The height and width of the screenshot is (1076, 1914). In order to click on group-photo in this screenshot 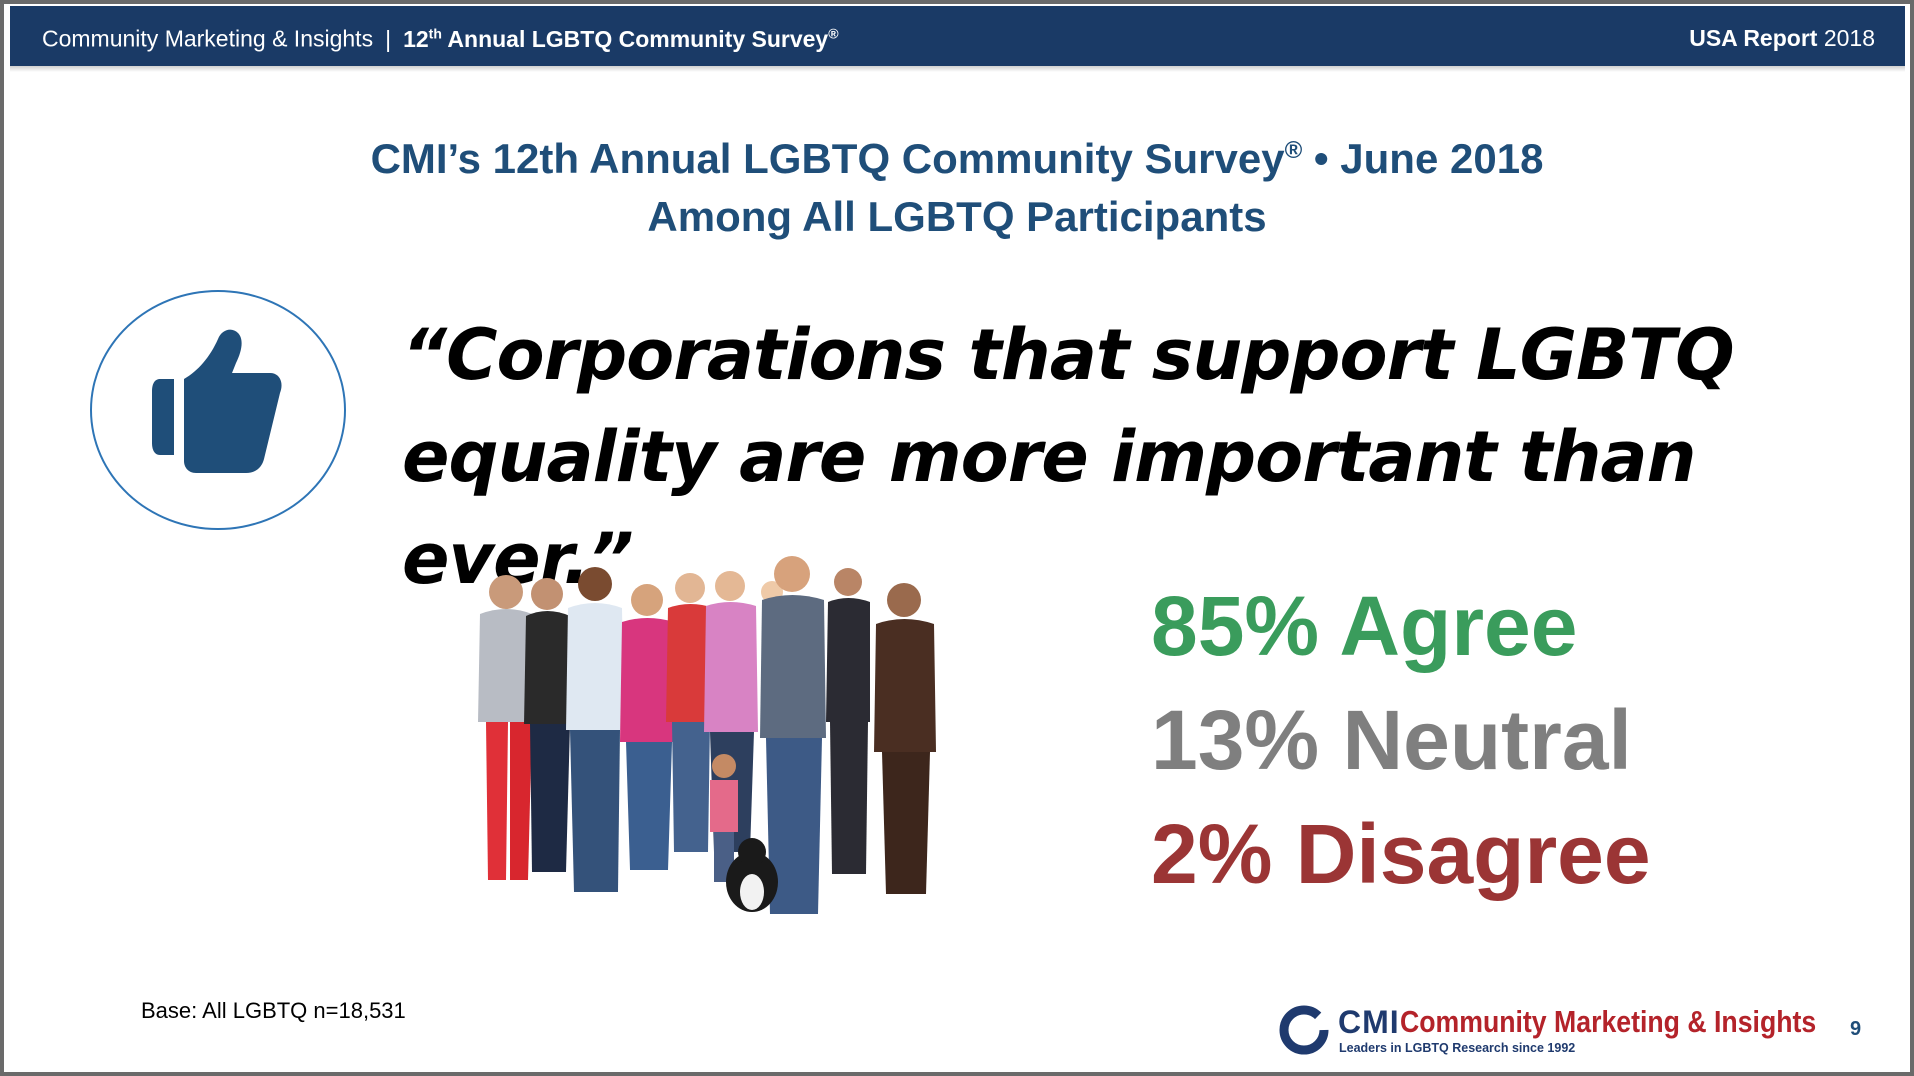, I will do `click(707, 735)`.